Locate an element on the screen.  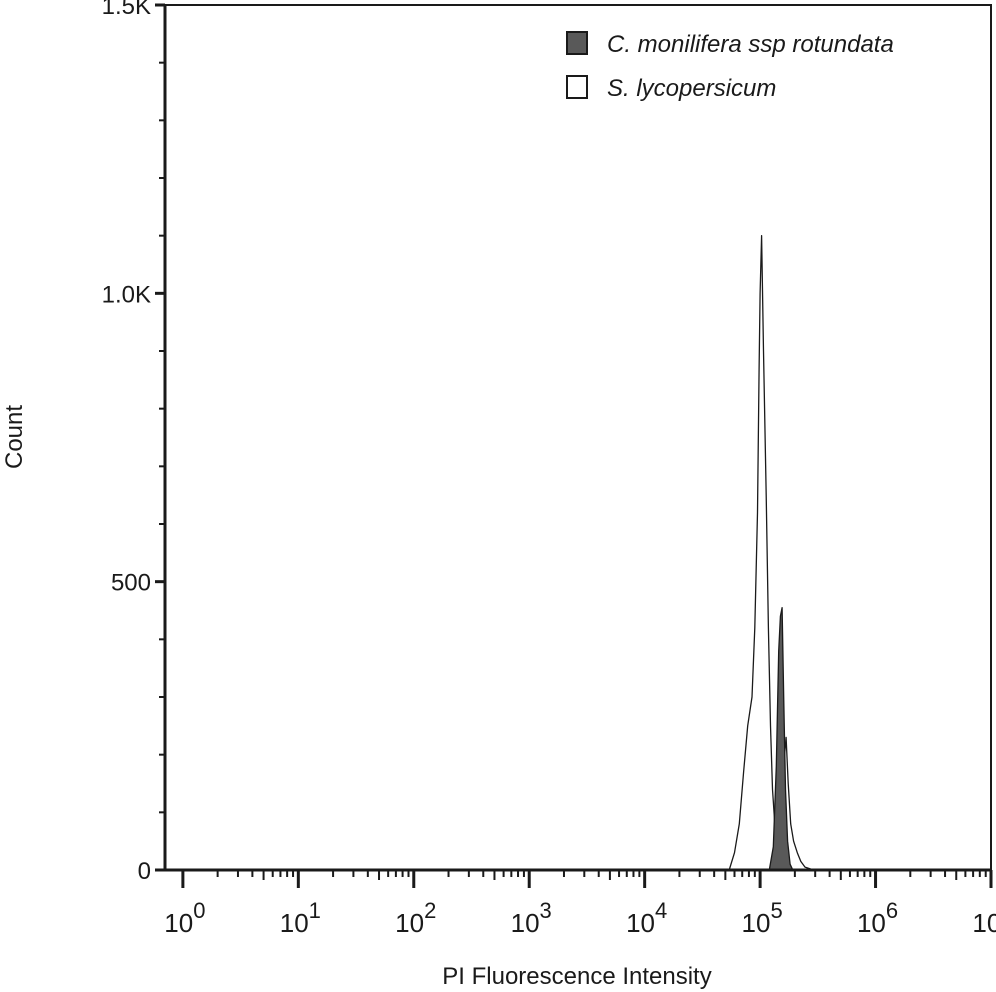
x-tick-label: 107 is located at coordinates (984, 918).